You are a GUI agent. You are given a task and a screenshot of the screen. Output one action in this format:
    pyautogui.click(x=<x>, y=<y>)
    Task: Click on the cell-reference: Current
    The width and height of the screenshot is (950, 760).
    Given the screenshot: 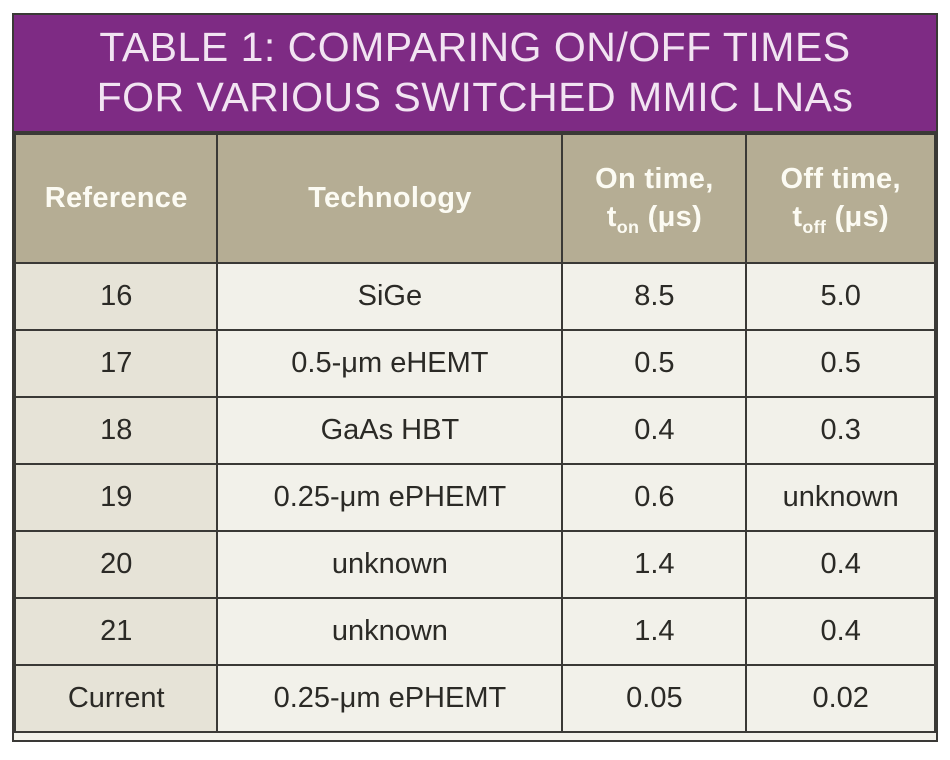 What is the action you would take?
    pyautogui.click(x=116, y=698)
    